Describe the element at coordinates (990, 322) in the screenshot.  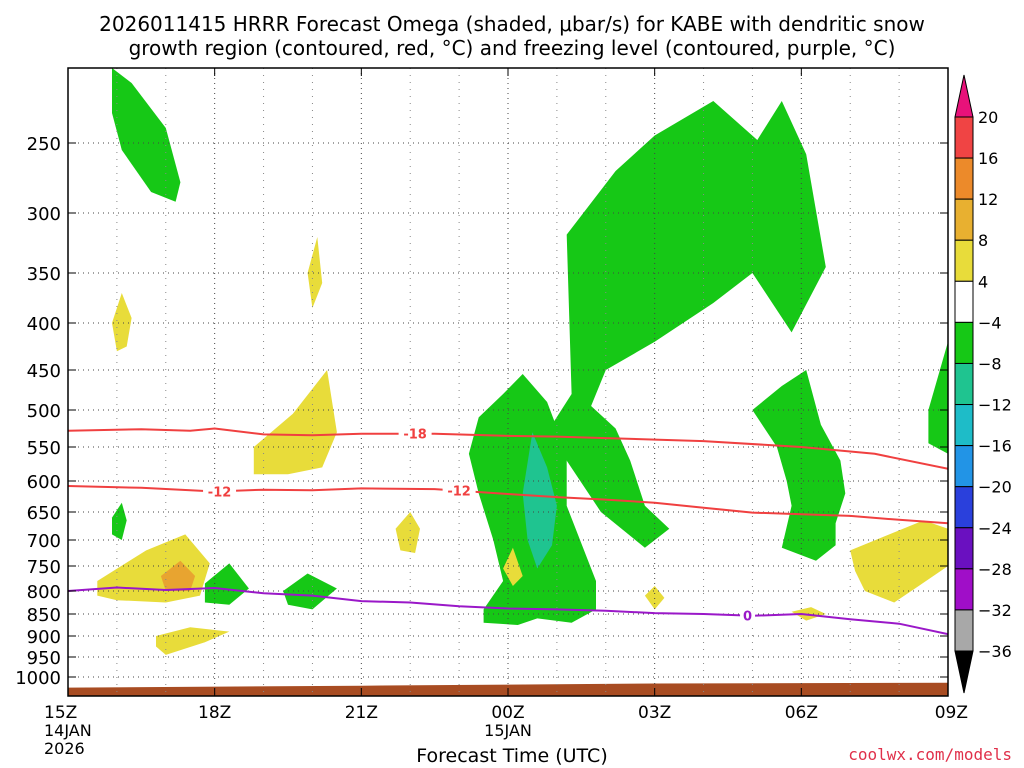
I see `colorbar-label-5: −4` at that location.